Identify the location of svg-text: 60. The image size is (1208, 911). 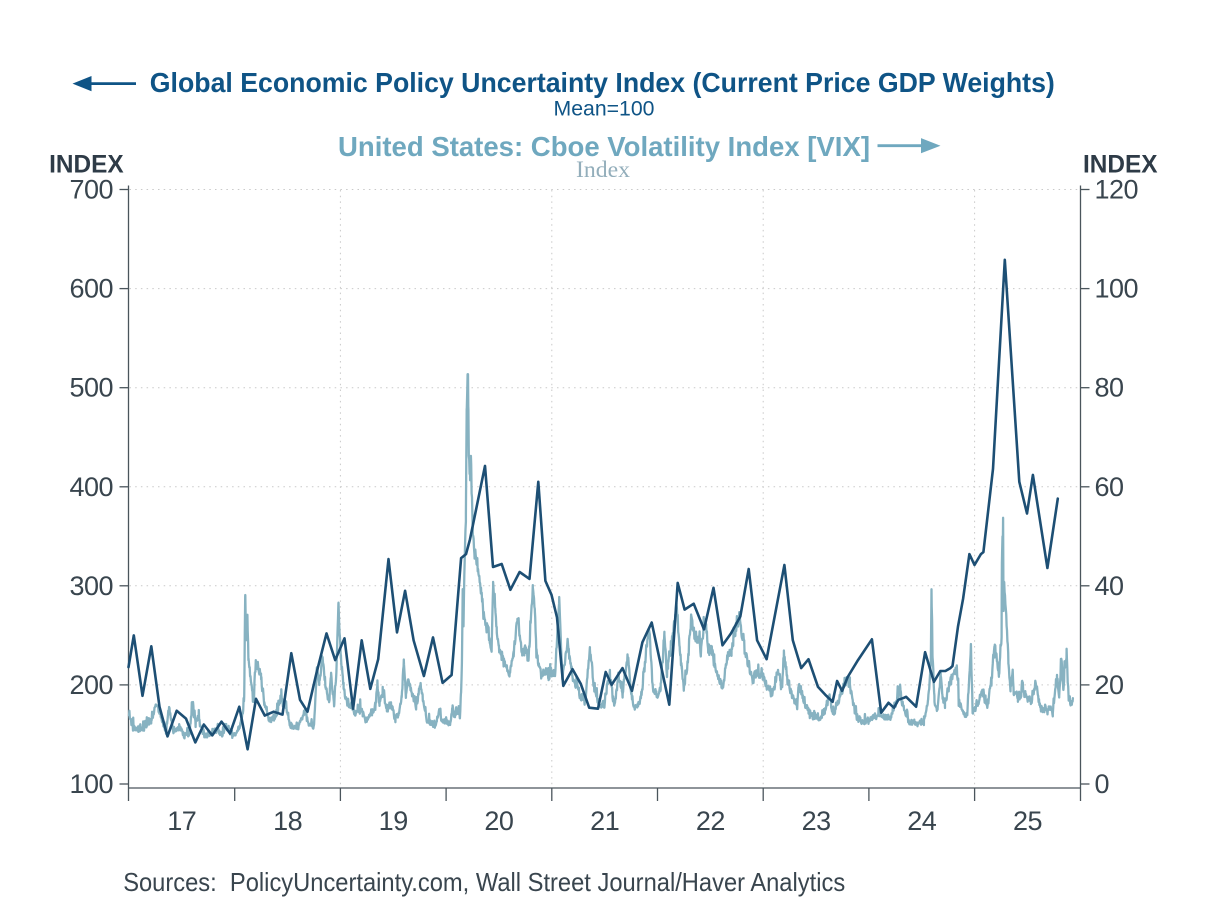
(1109, 487).